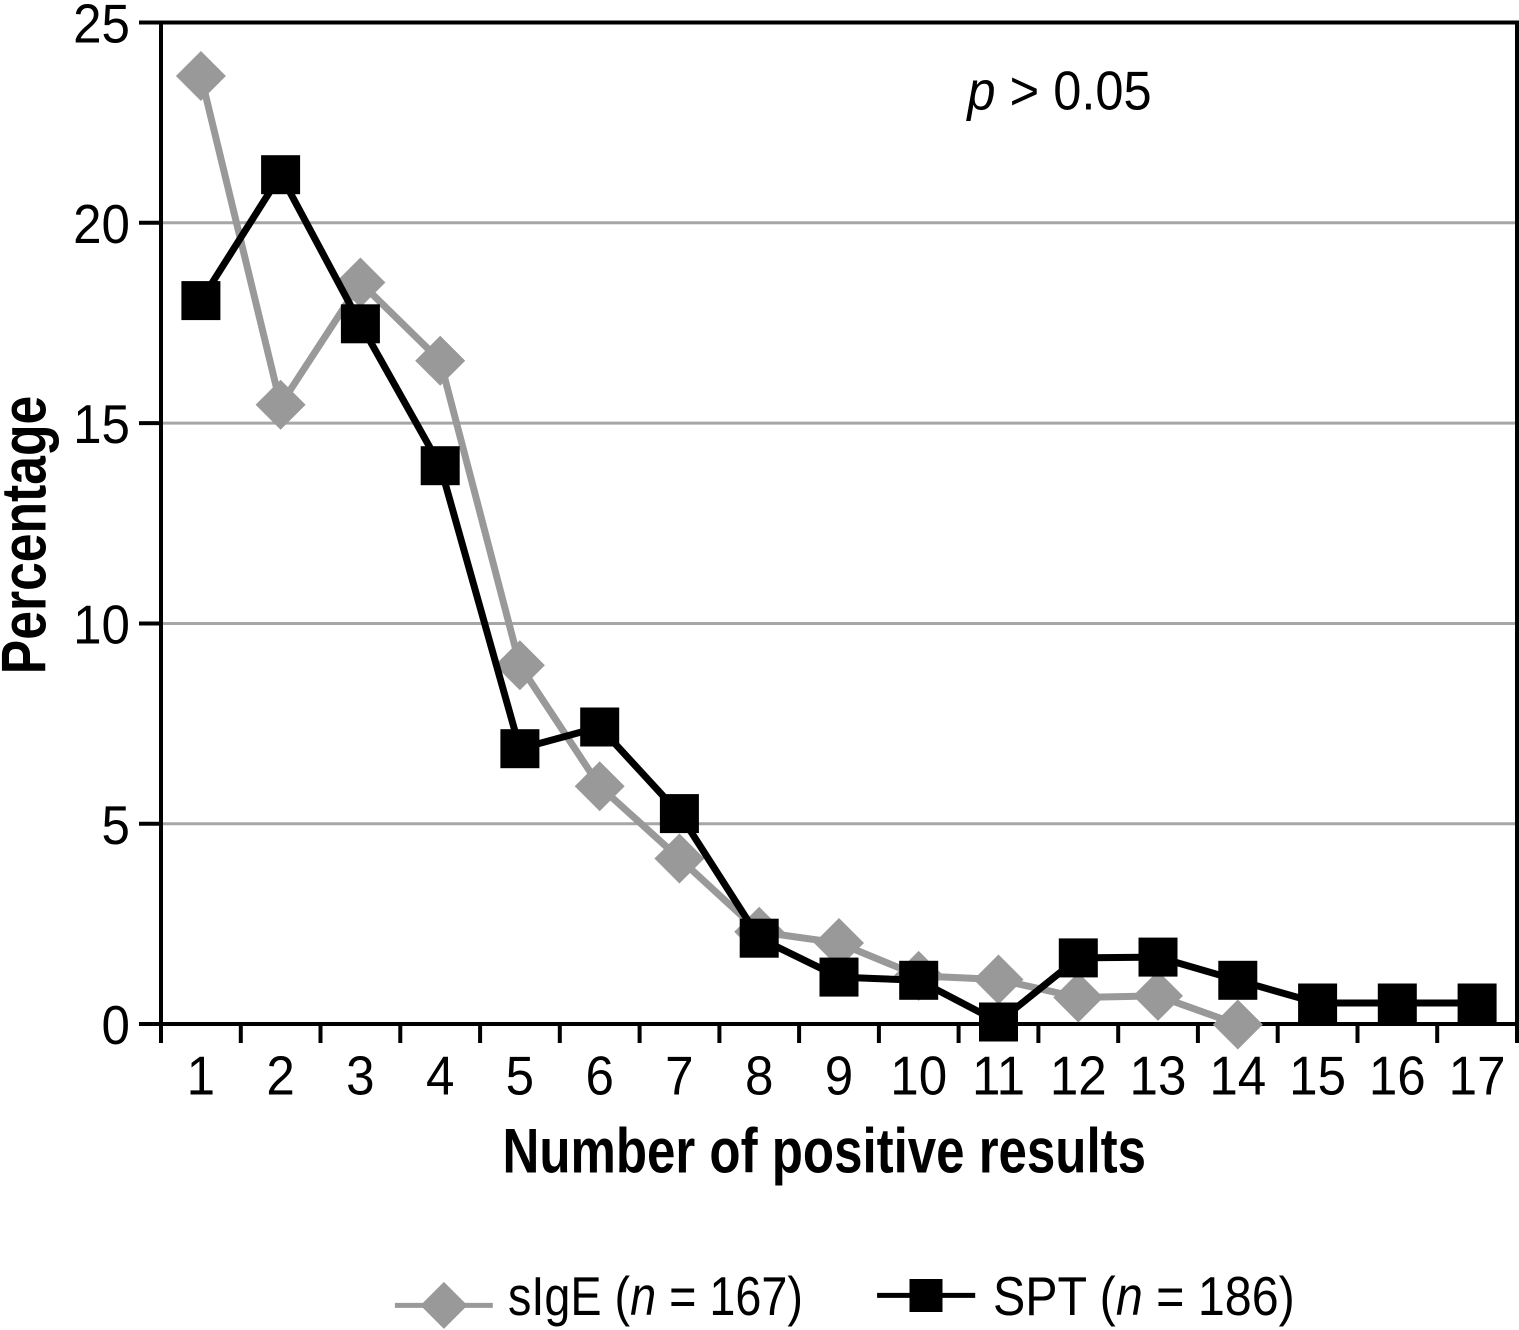 This screenshot has height=1330, width=1519. What do you see at coordinates (655, 1295) in the screenshot?
I see `svg-text: sIgE (n = 167)` at bounding box center [655, 1295].